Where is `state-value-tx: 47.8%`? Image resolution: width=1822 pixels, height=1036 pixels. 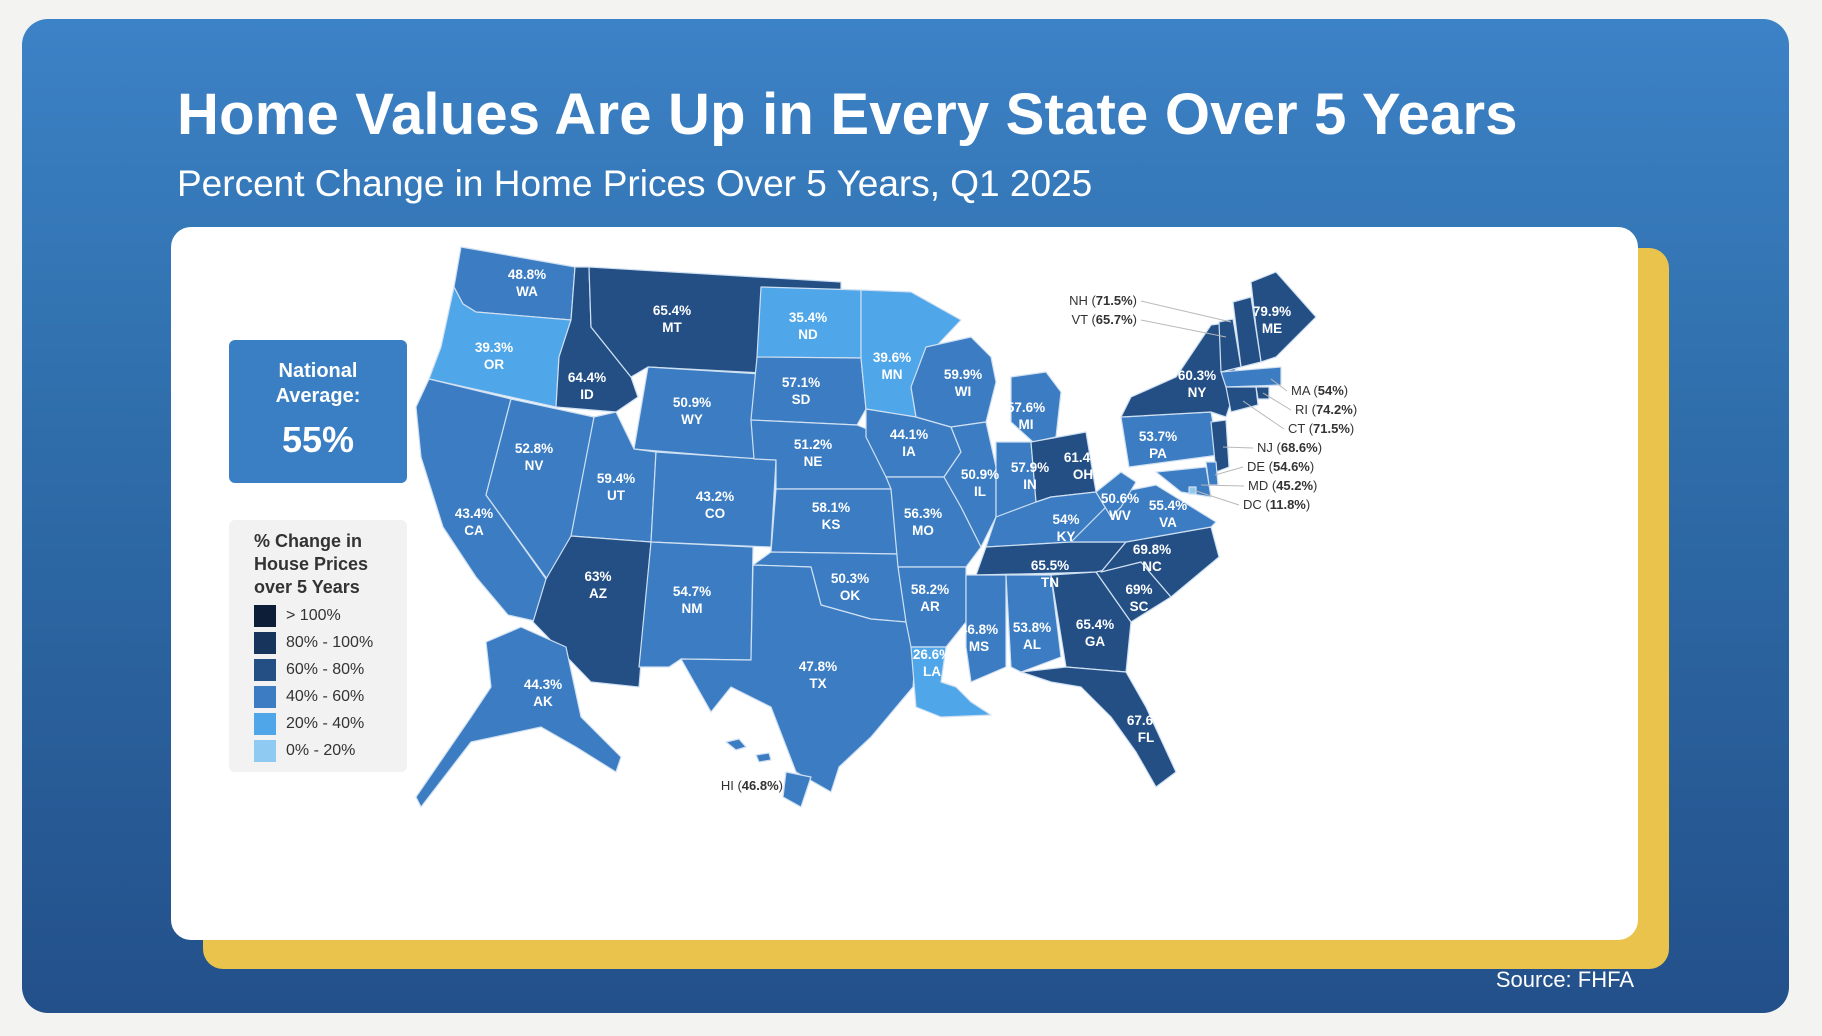
state-value-tx: 47.8% is located at coordinates (818, 666).